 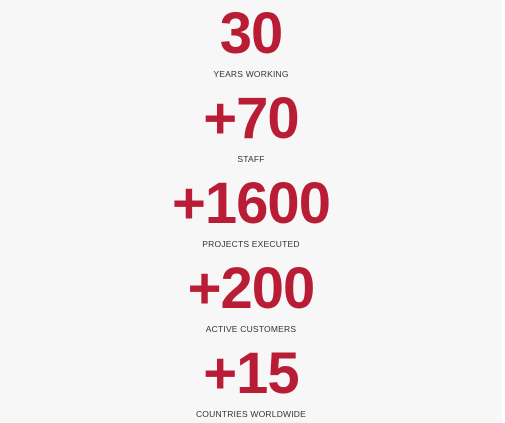 What do you see at coordinates (251, 288) in the screenshot?
I see `stat-value: +200` at bounding box center [251, 288].